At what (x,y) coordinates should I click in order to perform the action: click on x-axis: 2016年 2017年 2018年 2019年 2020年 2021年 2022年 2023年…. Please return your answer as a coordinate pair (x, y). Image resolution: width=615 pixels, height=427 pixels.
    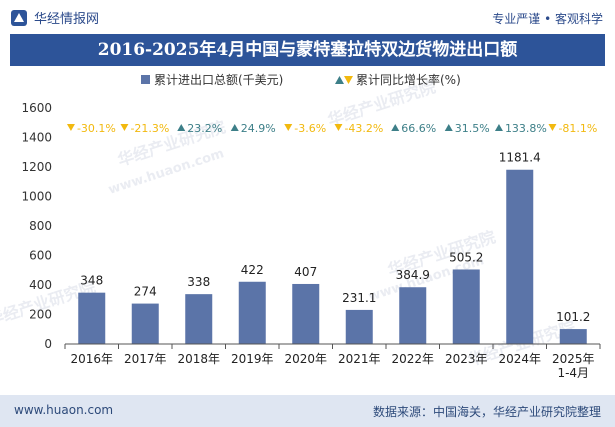
    Looking at the image, I should click on (332, 361).